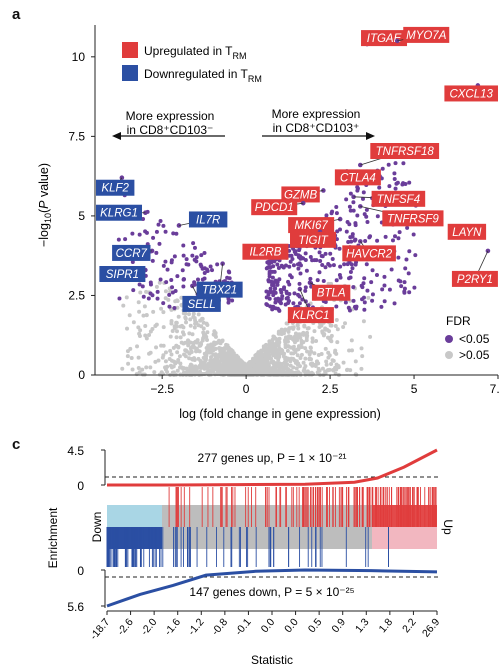  I want to click on gene-label-p2ry1: P2RY1, so click(475, 280).